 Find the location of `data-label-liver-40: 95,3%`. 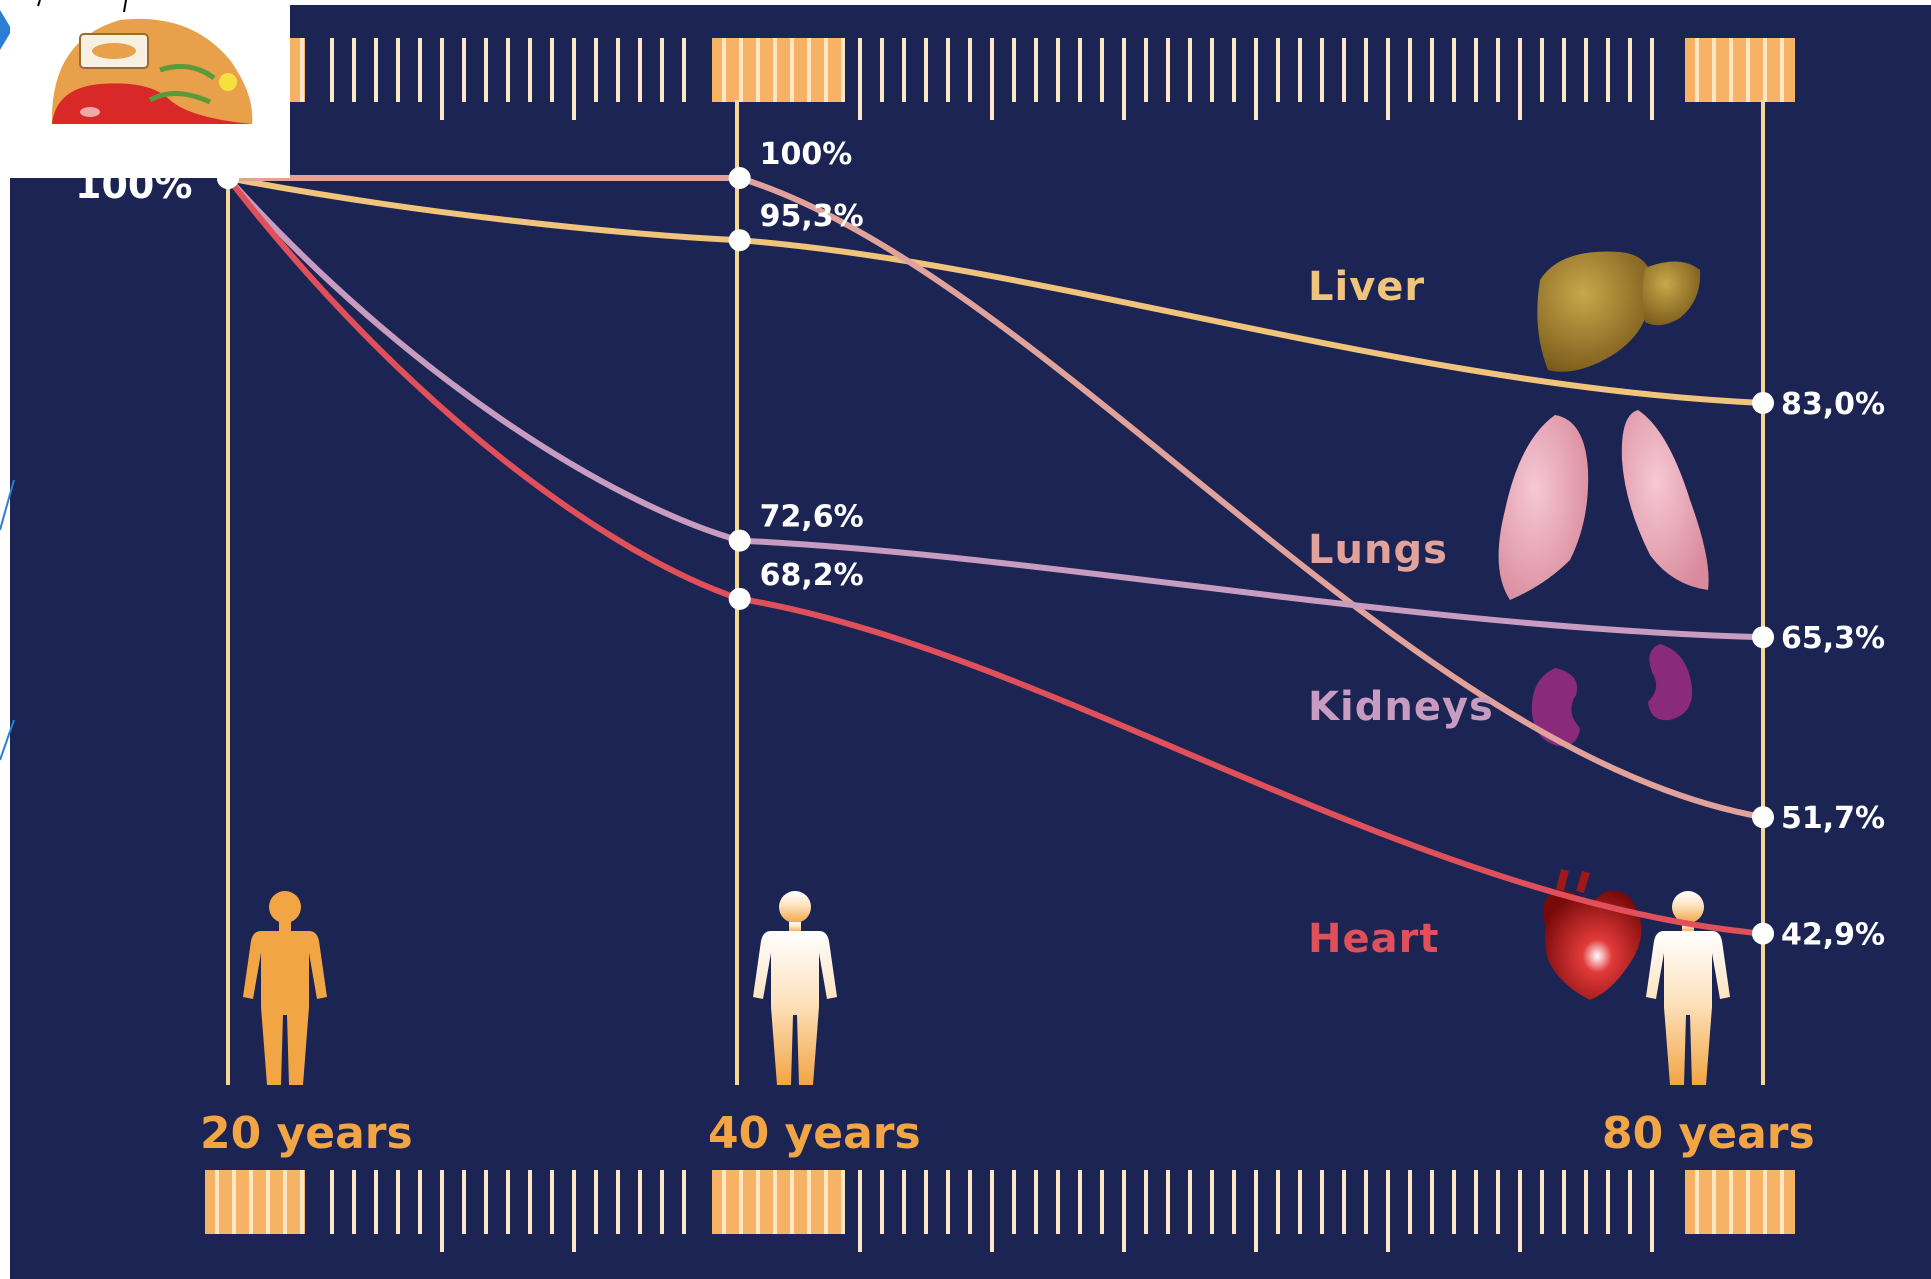

data-label-liver-40: 95,3% is located at coordinates (812, 216).